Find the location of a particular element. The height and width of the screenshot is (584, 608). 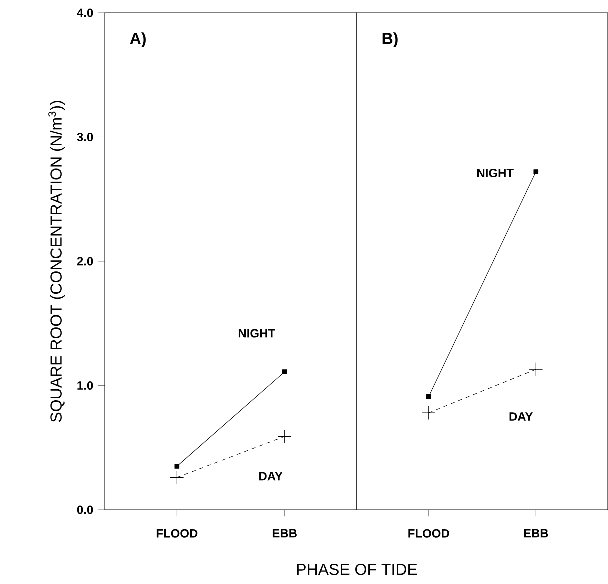

x-axis-title: PHASE OF TIDE is located at coordinates (357, 570).